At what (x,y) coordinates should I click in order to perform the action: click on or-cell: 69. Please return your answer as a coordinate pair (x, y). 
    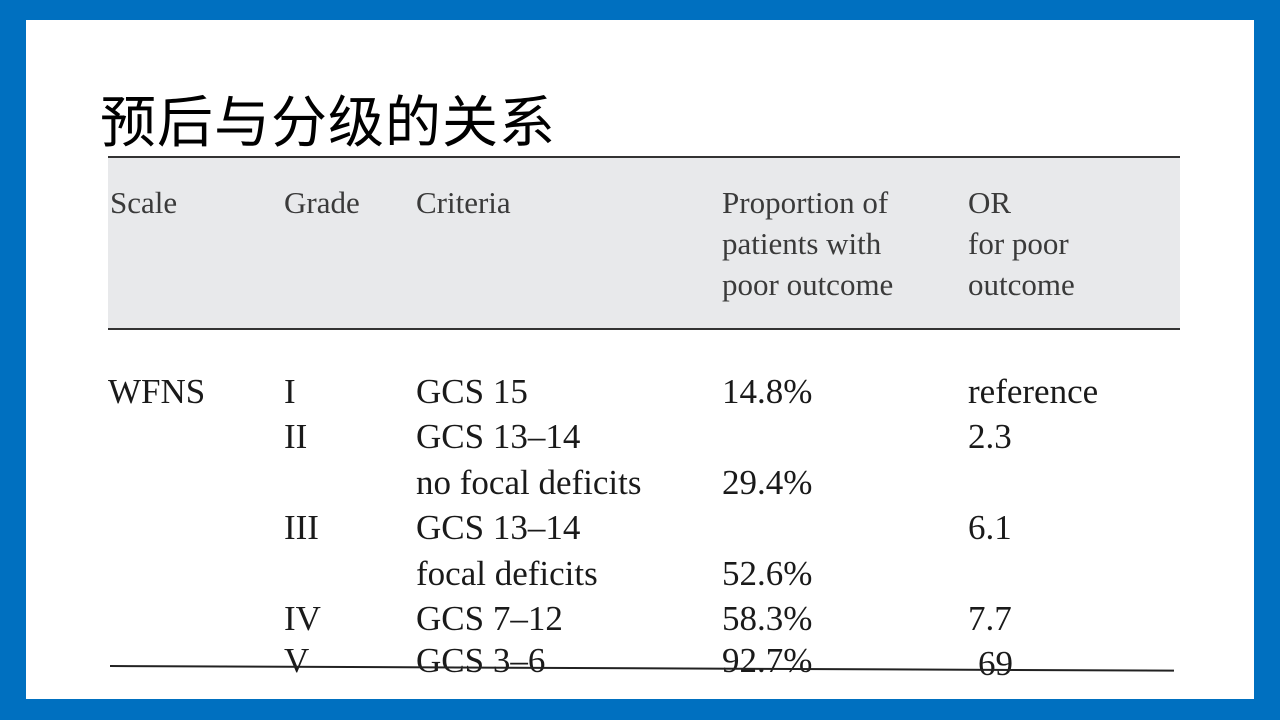
    Looking at the image, I should click on (995, 663).